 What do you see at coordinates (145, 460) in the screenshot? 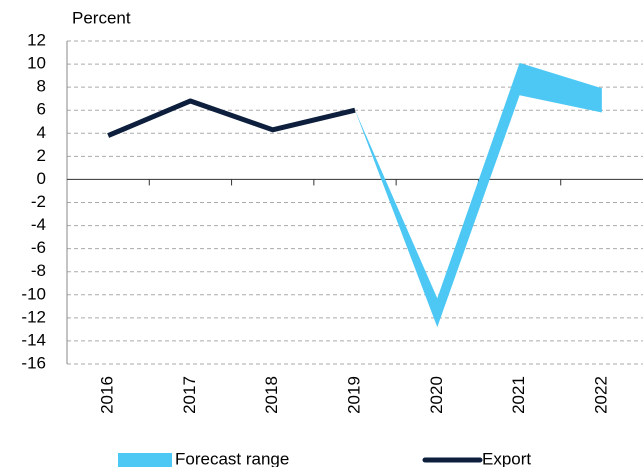
I see `legend-swatch` at bounding box center [145, 460].